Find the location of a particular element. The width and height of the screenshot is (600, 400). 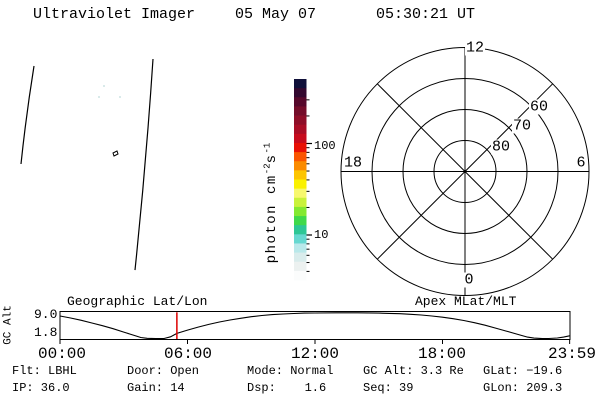

status-mode: Mode: Normal is located at coordinates (290, 371).